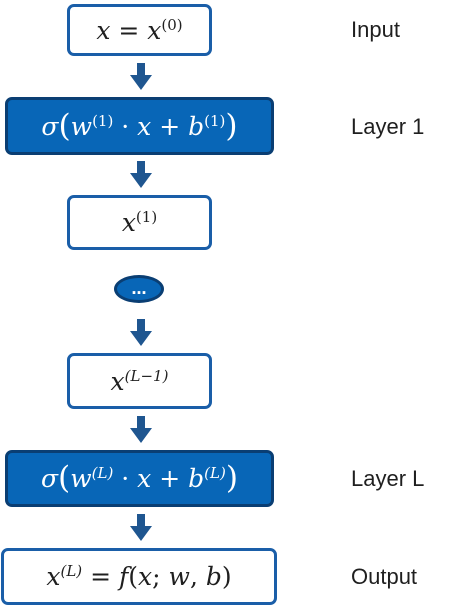 This screenshot has height=611, width=454. What do you see at coordinates (388, 478) in the screenshot?
I see `layer-l-label: Layer L` at bounding box center [388, 478].